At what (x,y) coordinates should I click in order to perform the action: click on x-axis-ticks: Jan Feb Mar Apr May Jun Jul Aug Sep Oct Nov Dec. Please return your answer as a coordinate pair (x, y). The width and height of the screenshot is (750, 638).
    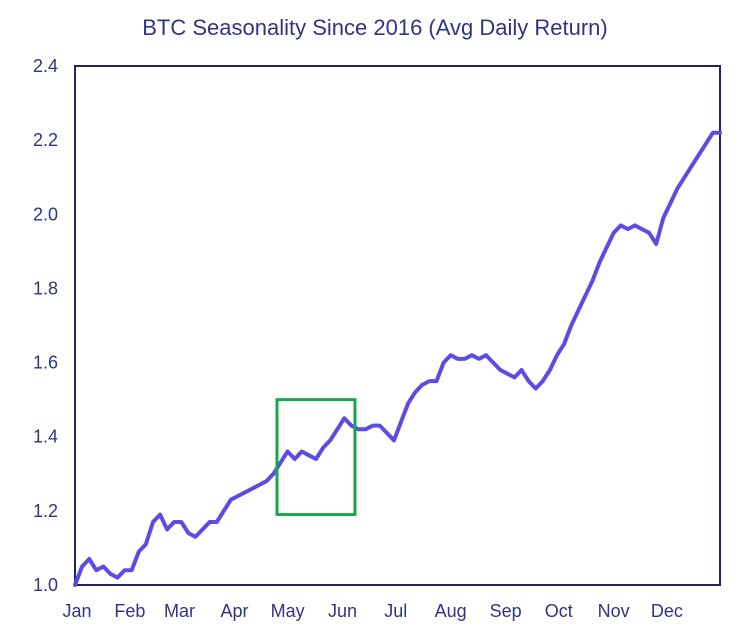
    Looking at the image, I should click on (372, 611).